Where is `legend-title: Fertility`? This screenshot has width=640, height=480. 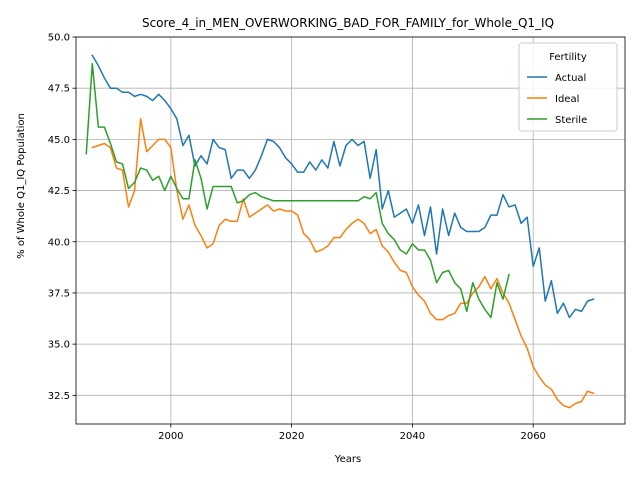
legend-title: Fertility is located at coordinates (568, 57).